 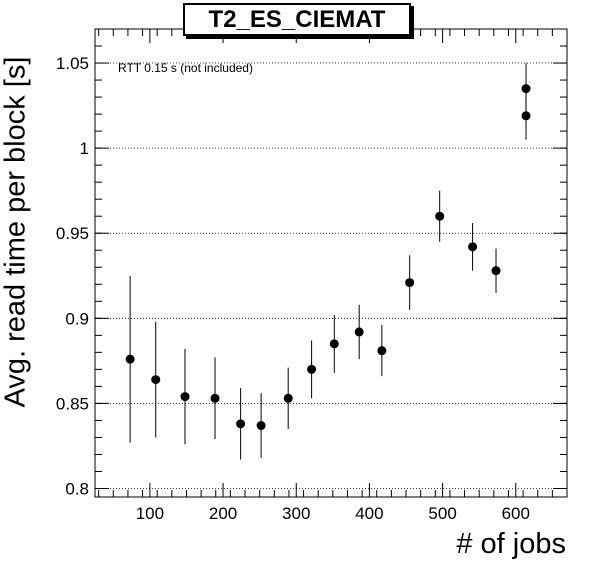 I want to click on x-tick-label: 600, so click(x=516, y=513).